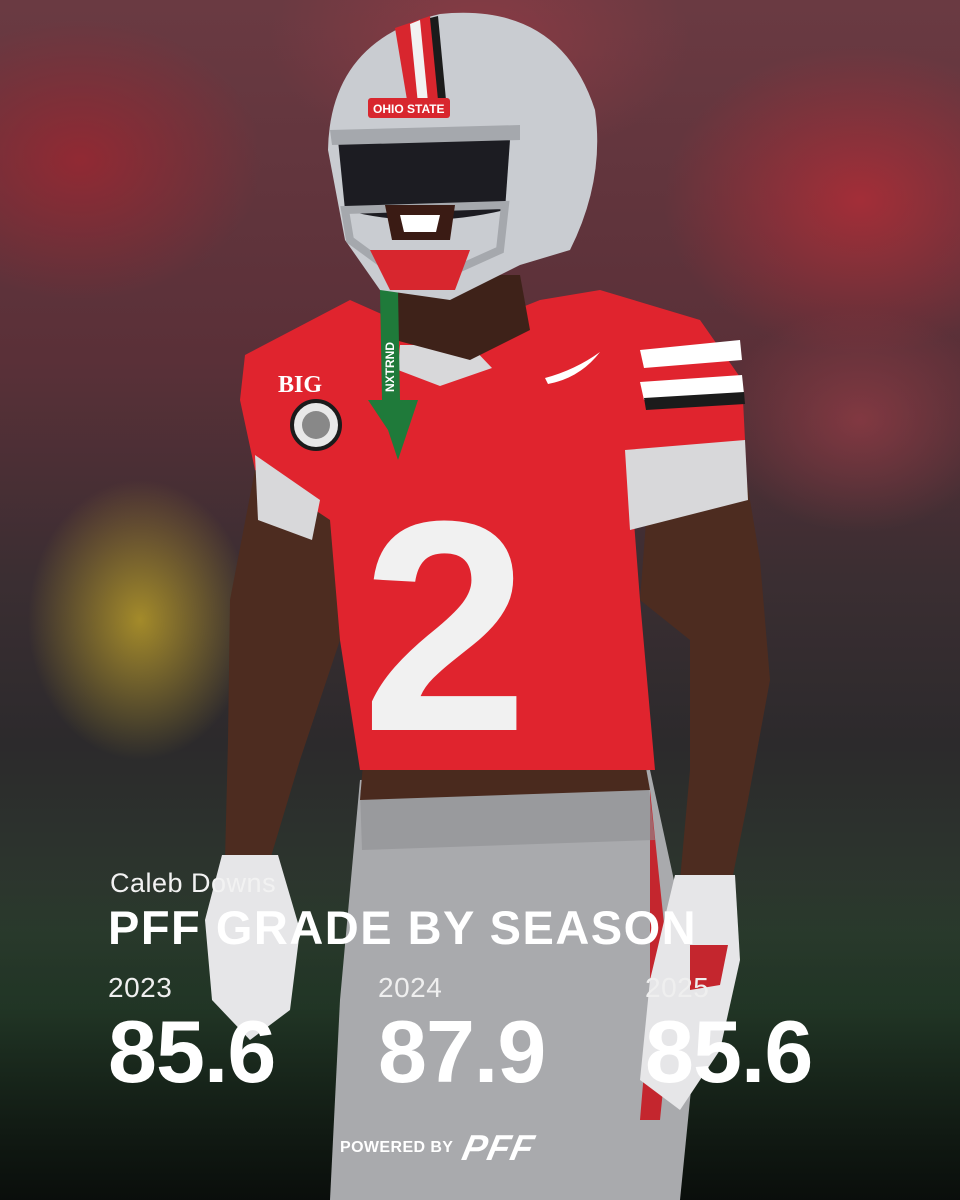  I want to click on graphic-headline: PFF GRADE BY SEASON, so click(403, 927).